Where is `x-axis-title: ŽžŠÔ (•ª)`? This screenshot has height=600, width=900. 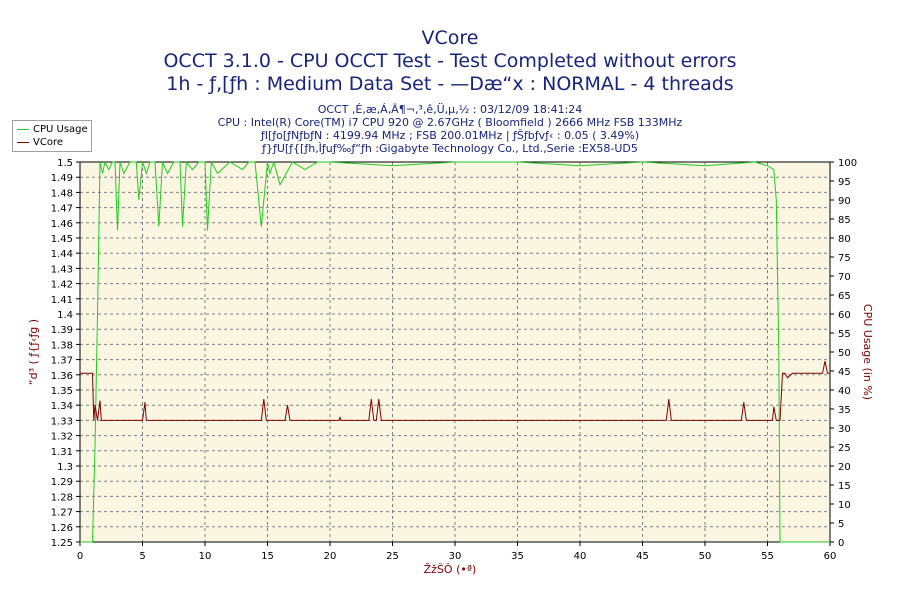 x-axis-title: ŽžŠÔ (•ª) is located at coordinates (450, 569).